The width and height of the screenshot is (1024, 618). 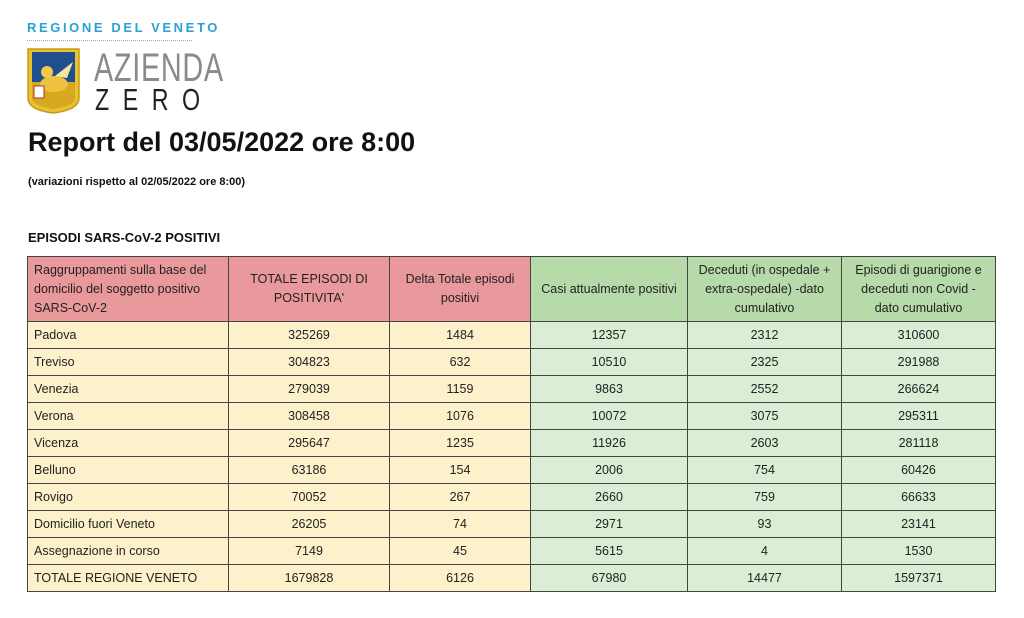 I want to click on table-cell: 2312, so click(x=764, y=335).